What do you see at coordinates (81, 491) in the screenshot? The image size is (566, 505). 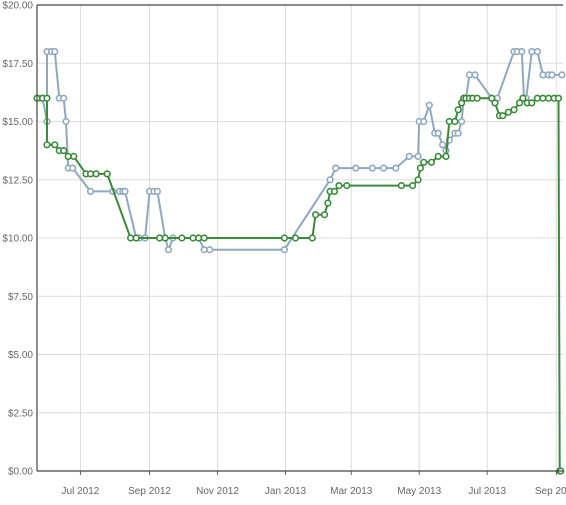 I see `x-tick-label: Jul 2012` at bounding box center [81, 491].